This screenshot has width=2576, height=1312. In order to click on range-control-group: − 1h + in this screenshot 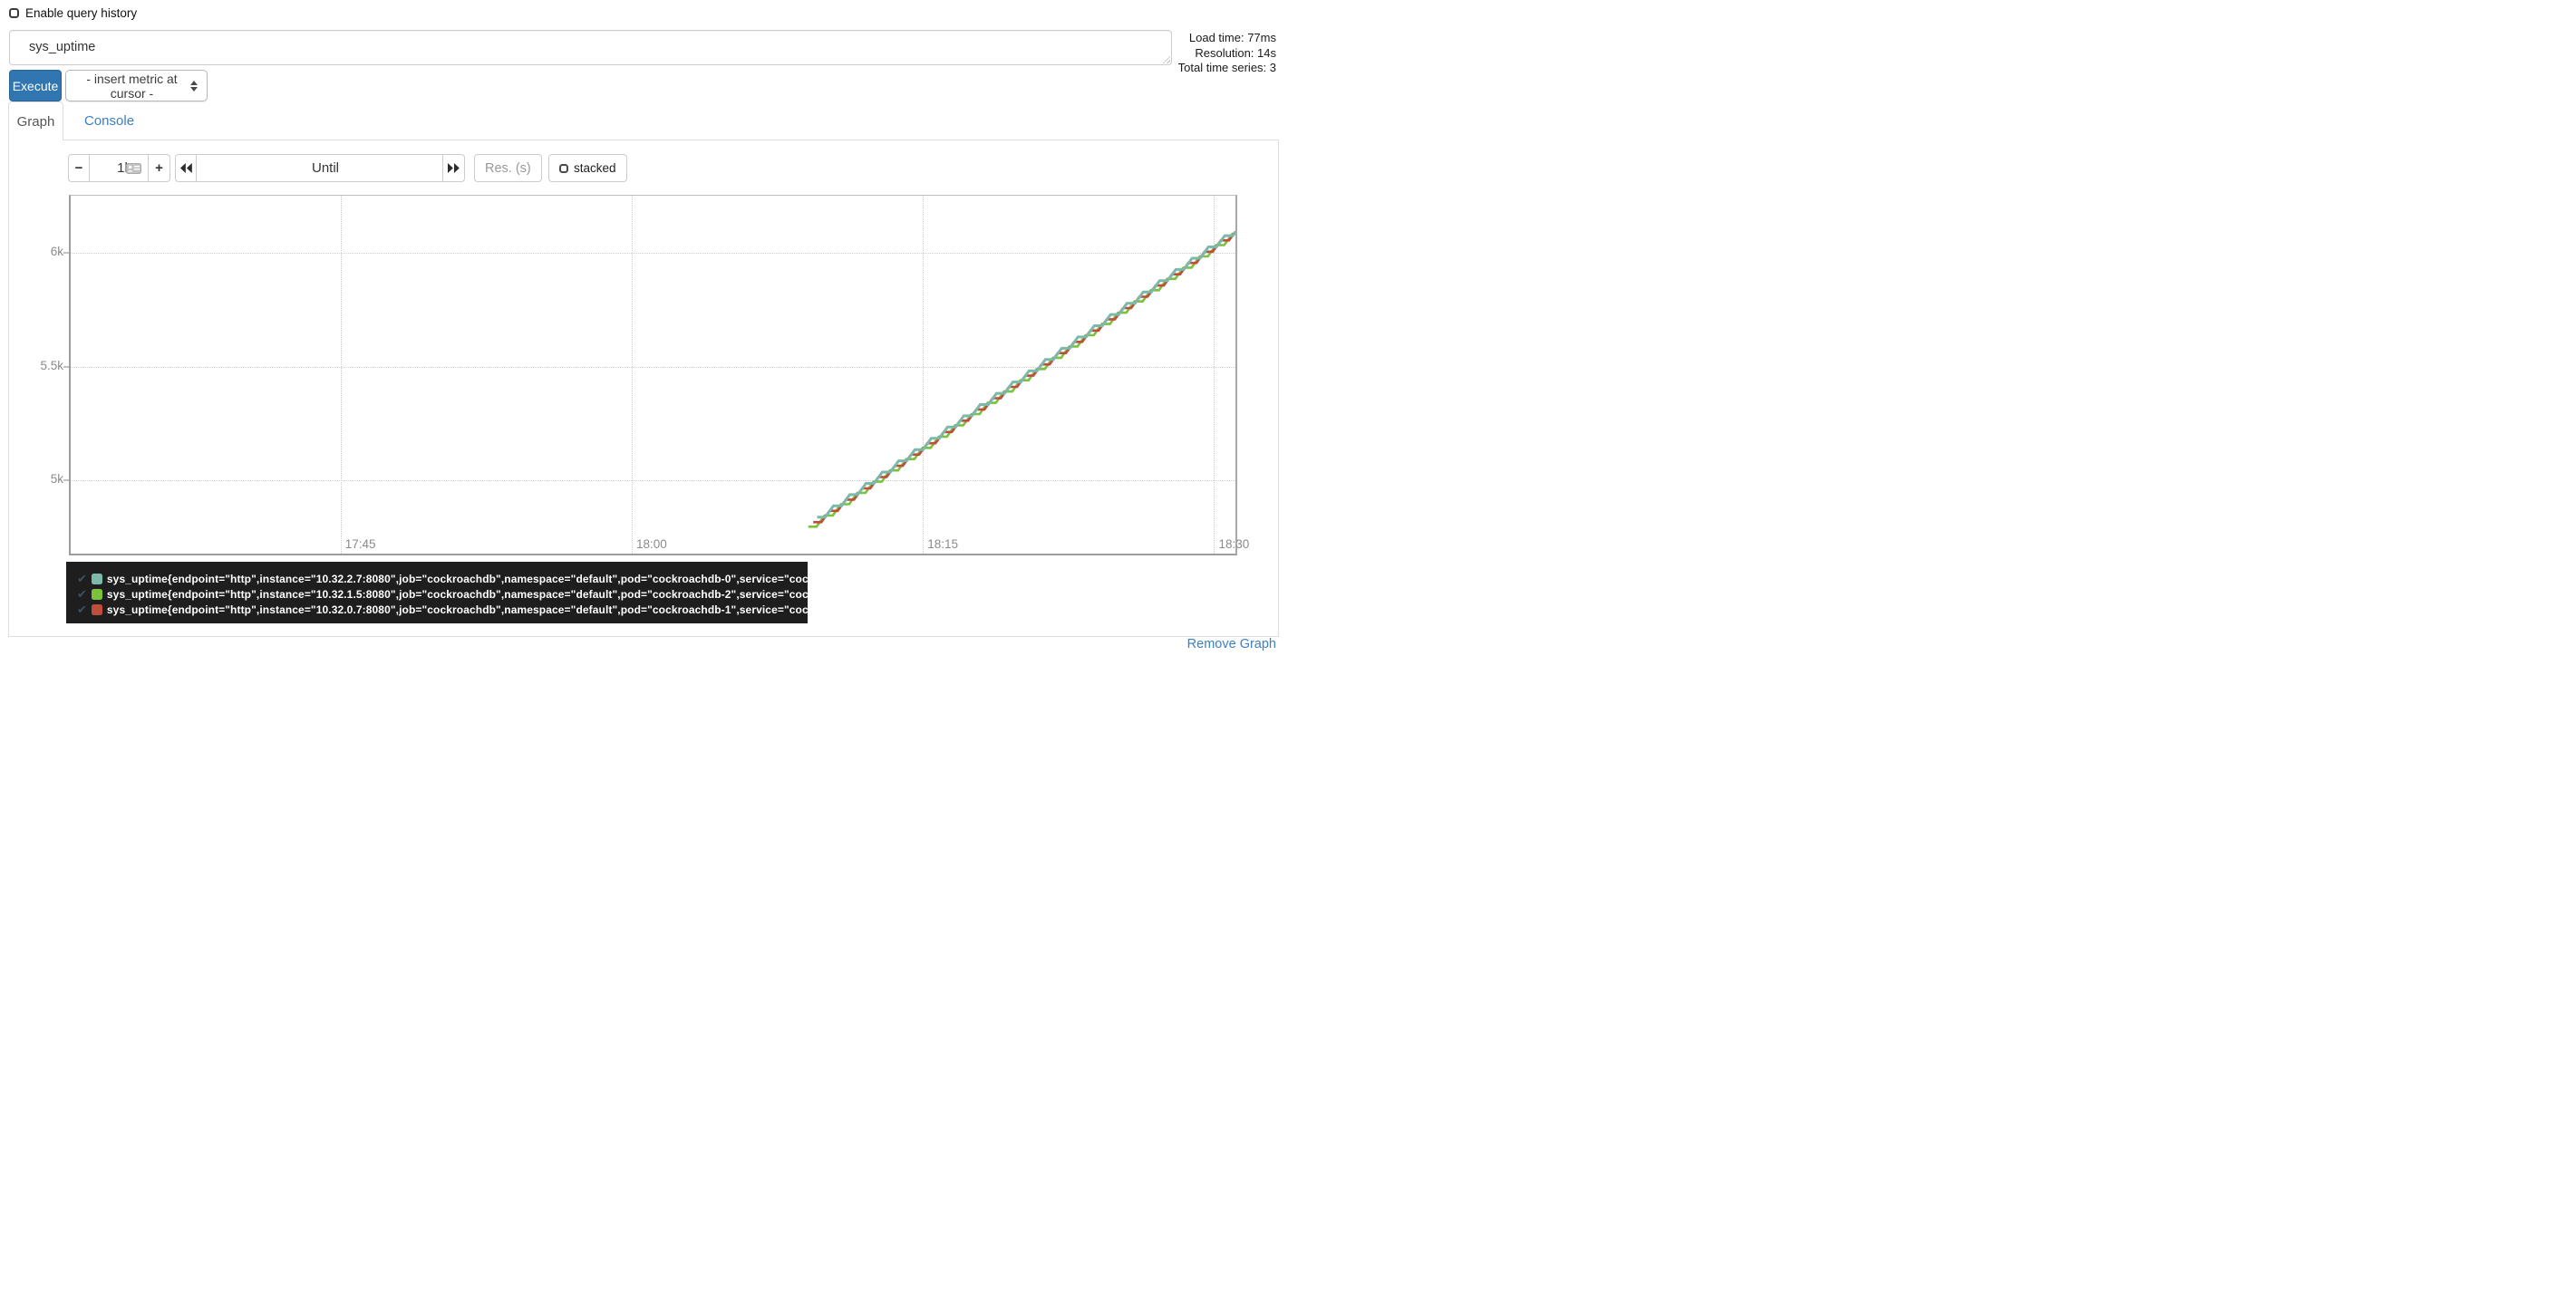, I will do `click(119, 168)`.